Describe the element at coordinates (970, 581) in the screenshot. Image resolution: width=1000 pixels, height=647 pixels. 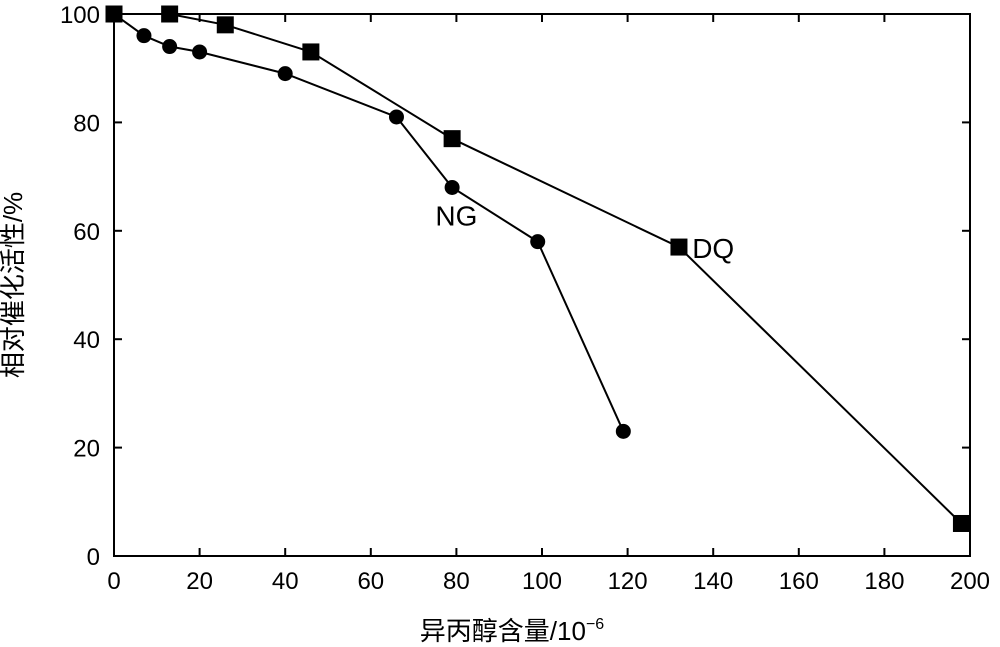
I see `x-tick-label: 200` at that location.